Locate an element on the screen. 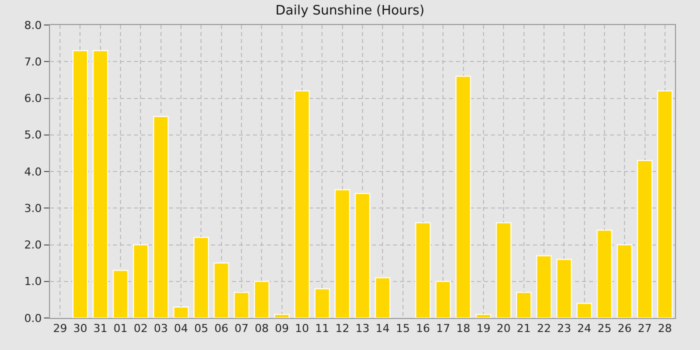 The width and height of the screenshot is (700, 350). x-tick-label: 08 is located at coordinates (261, 329).